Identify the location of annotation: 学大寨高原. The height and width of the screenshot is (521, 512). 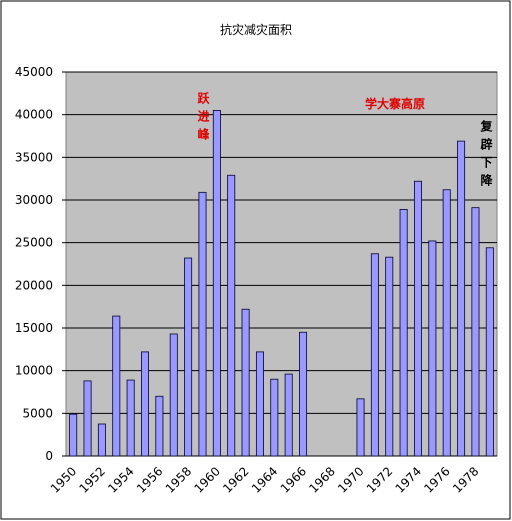
(395, 103).